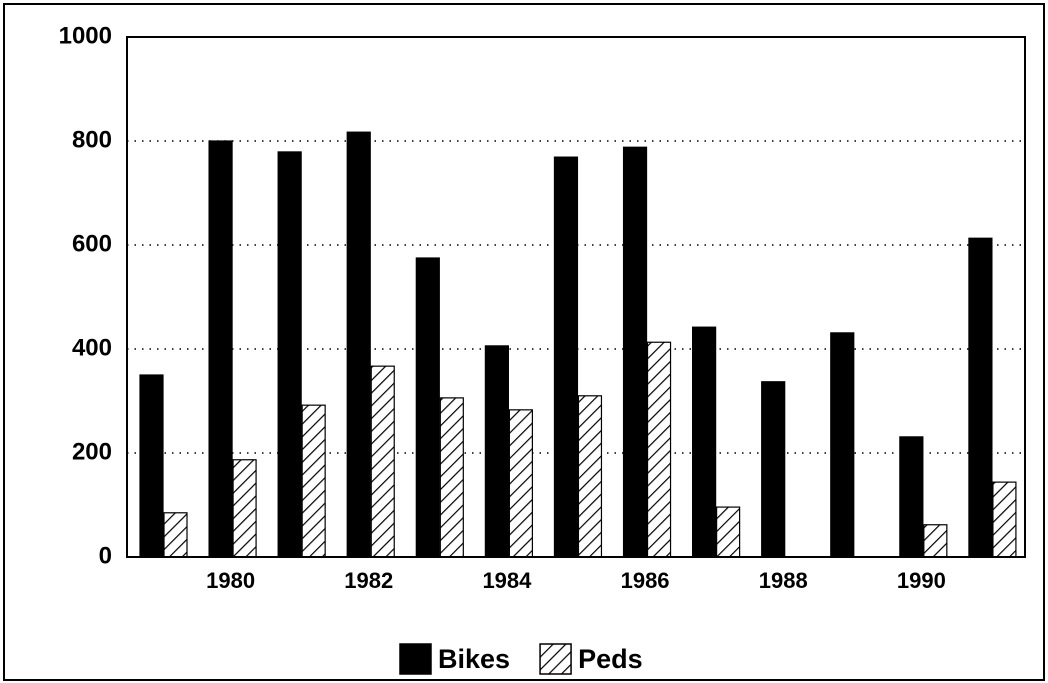 Image resolution: width=1048 pixels, height=683 pixels. What do you see at coordinates (105, 555) in the screenshot?
I see `y-tick-label: 0` at bounding box center [105, 555].